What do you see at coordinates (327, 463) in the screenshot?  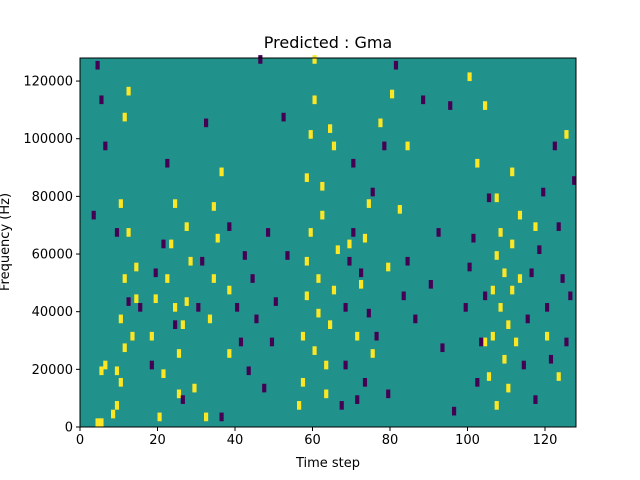 I see `x-axis-label: Time step` at bounding box center [327, 463].